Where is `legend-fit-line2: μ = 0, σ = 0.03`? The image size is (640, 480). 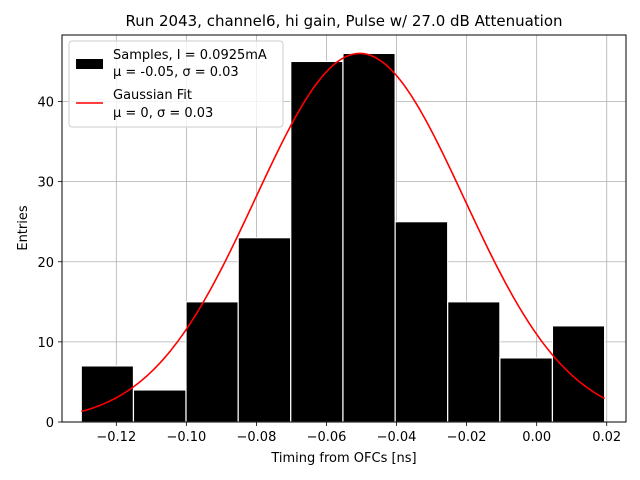
legend-fit-line2: μ = 0, σ = 0.03 is located at coordinates (163, 113).